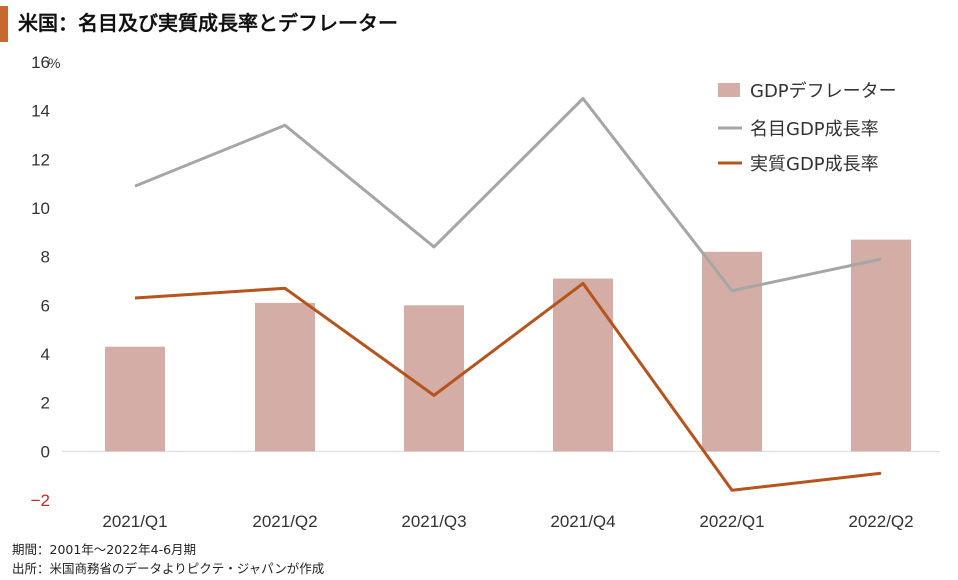 This screenshot has width=958, height=580. What do you see at coordinates (284, 521) in the screenshot?
I see `x-tick-label: 2021/Q2` at bounding box center [284, 521].